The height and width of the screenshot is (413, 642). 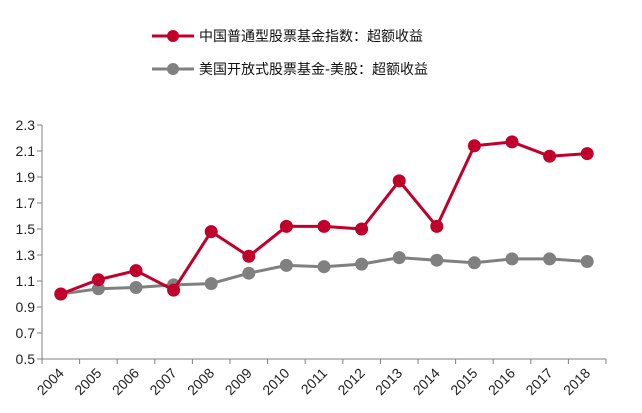 What do you see at coordinates (538, 381) in the screenshot?
I see `x-tick-label: 2017` at bounding box center [538, 381].